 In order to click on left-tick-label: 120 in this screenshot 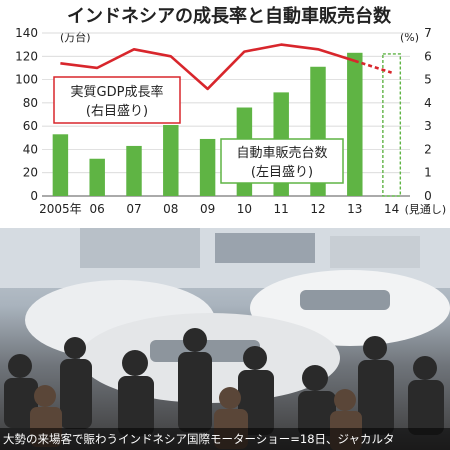, I will do `click(26, 56)`.